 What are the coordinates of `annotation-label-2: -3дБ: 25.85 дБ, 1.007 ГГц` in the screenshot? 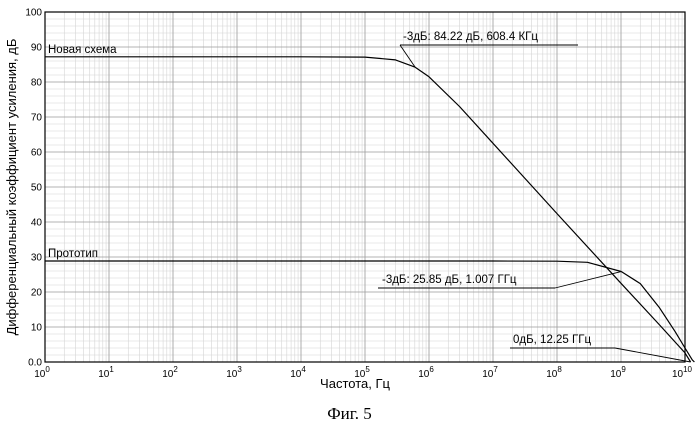 It's located at (449, 280).